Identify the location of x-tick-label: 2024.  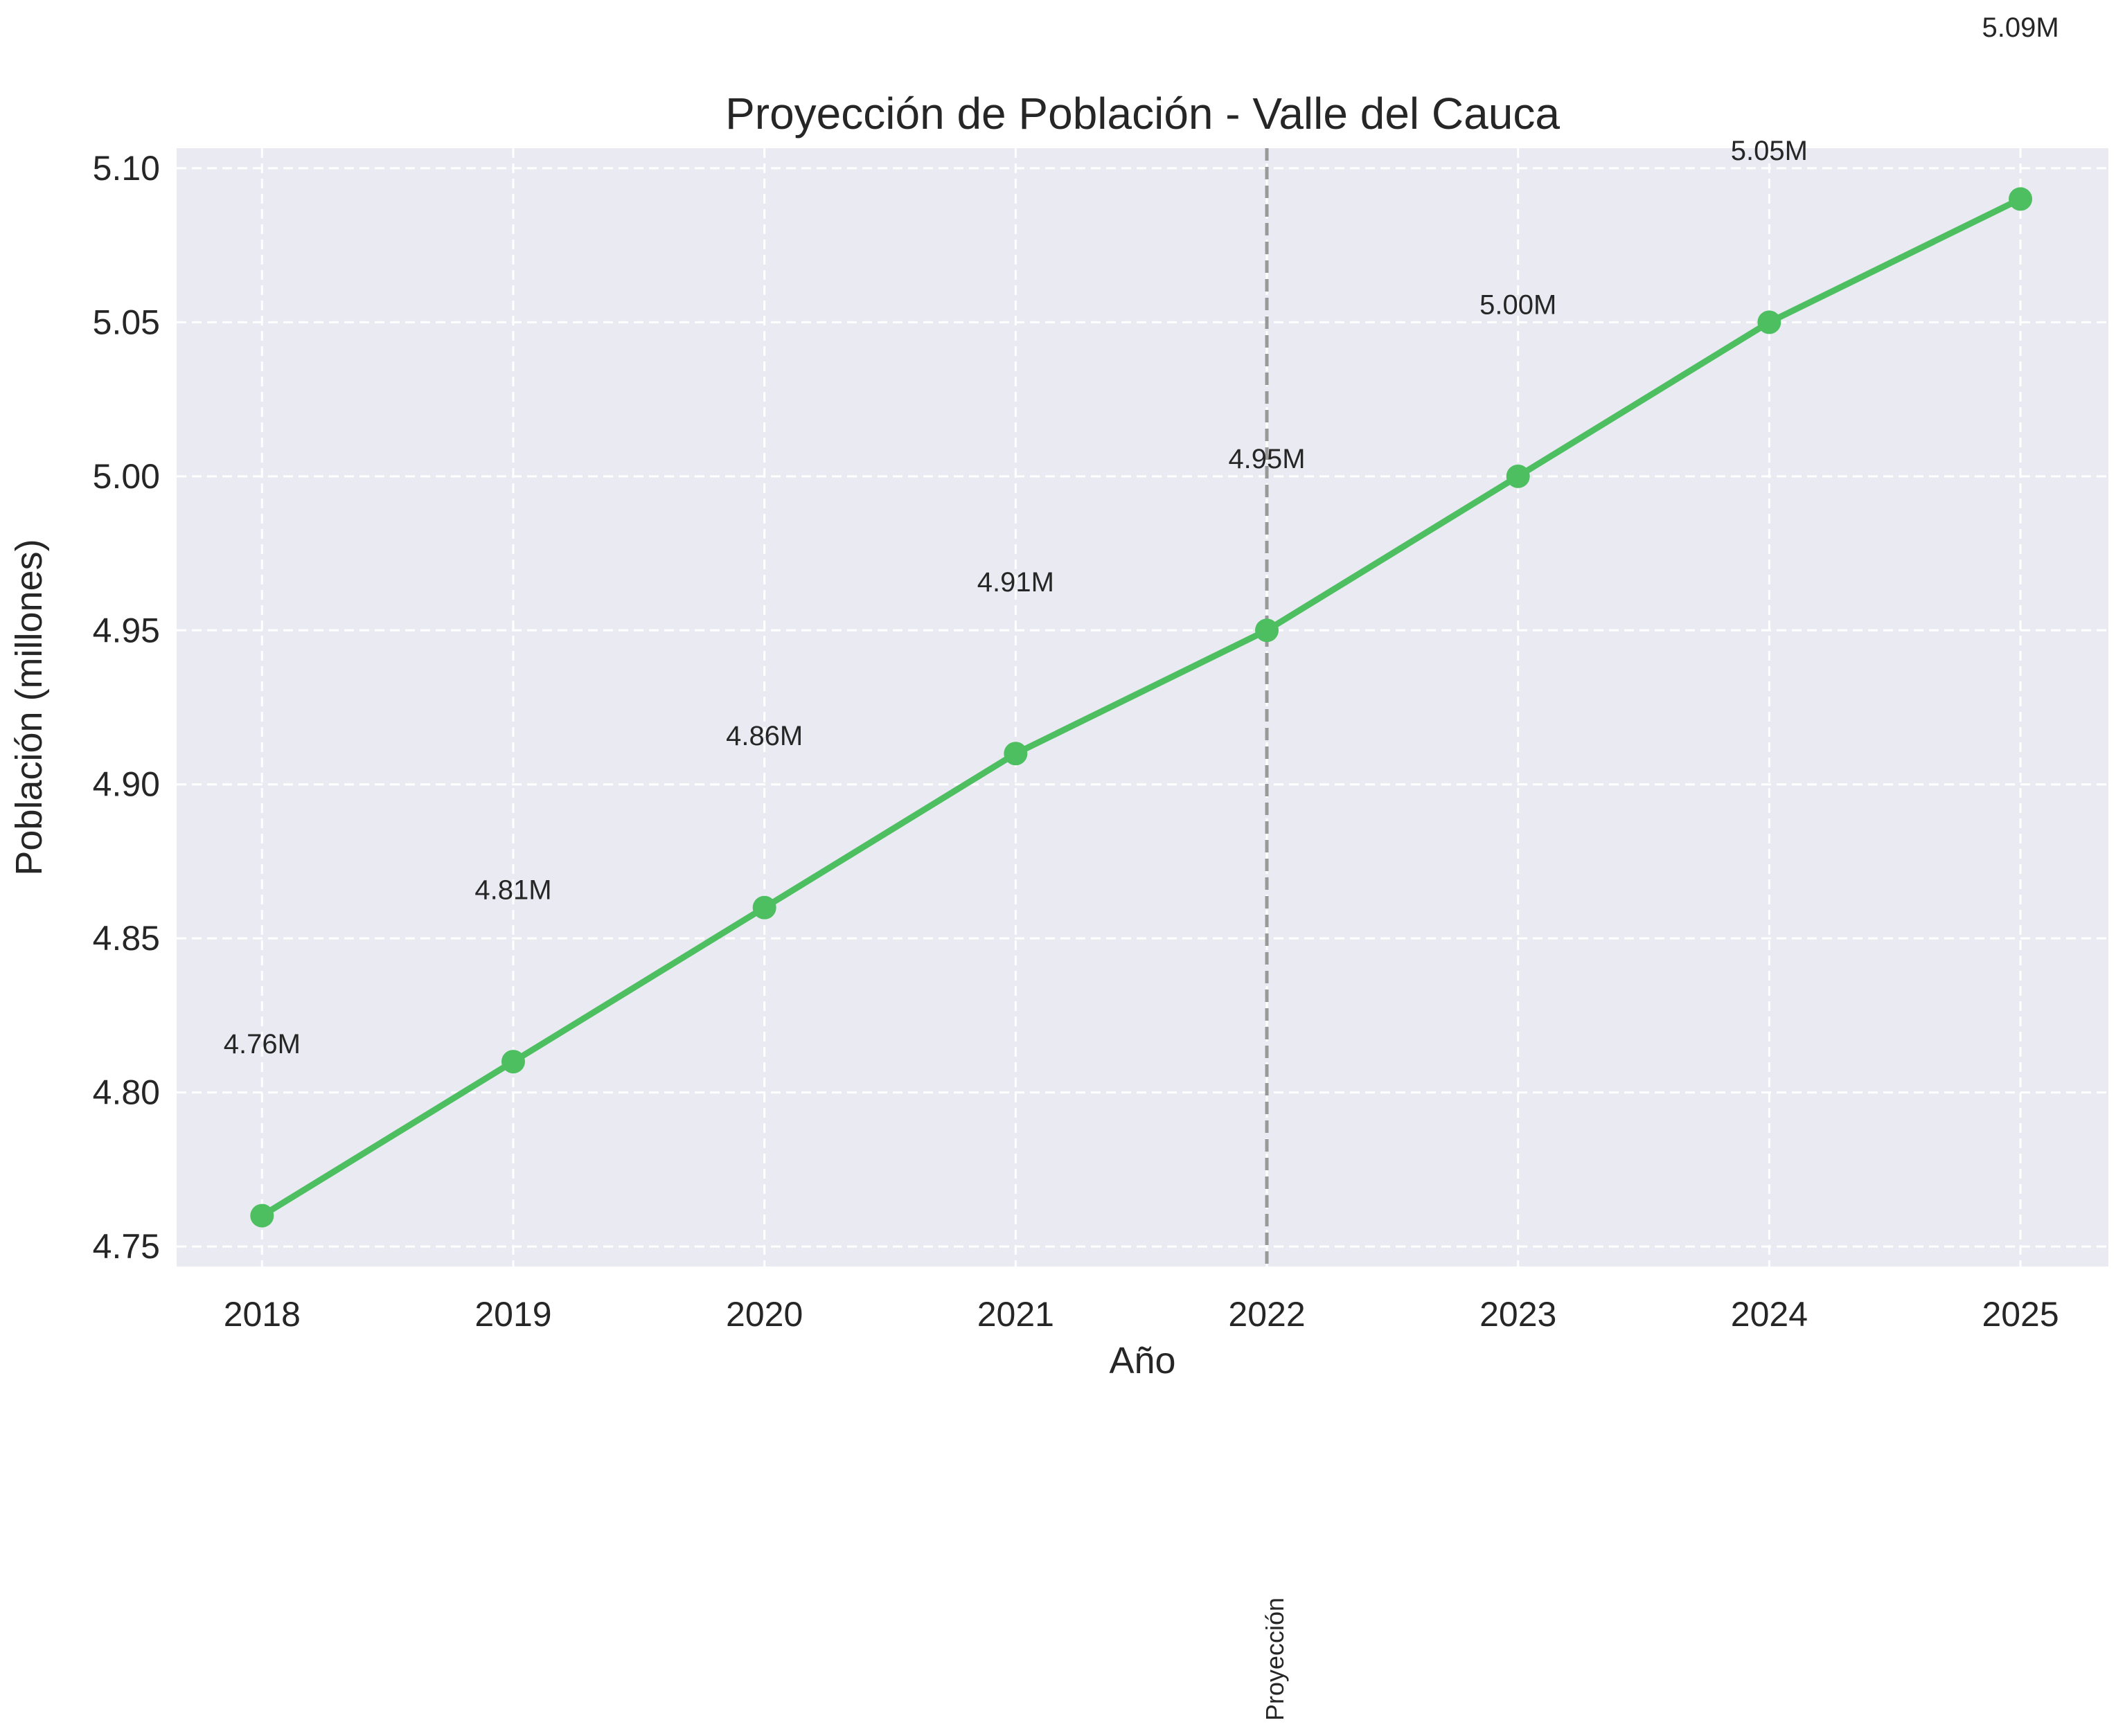
(1769, 1314).